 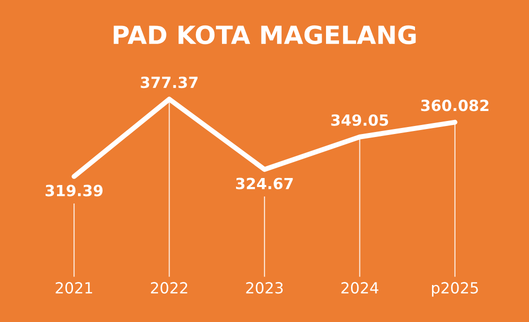 I want to click on x-tick-label: p2025, so click(x=455, y=289).